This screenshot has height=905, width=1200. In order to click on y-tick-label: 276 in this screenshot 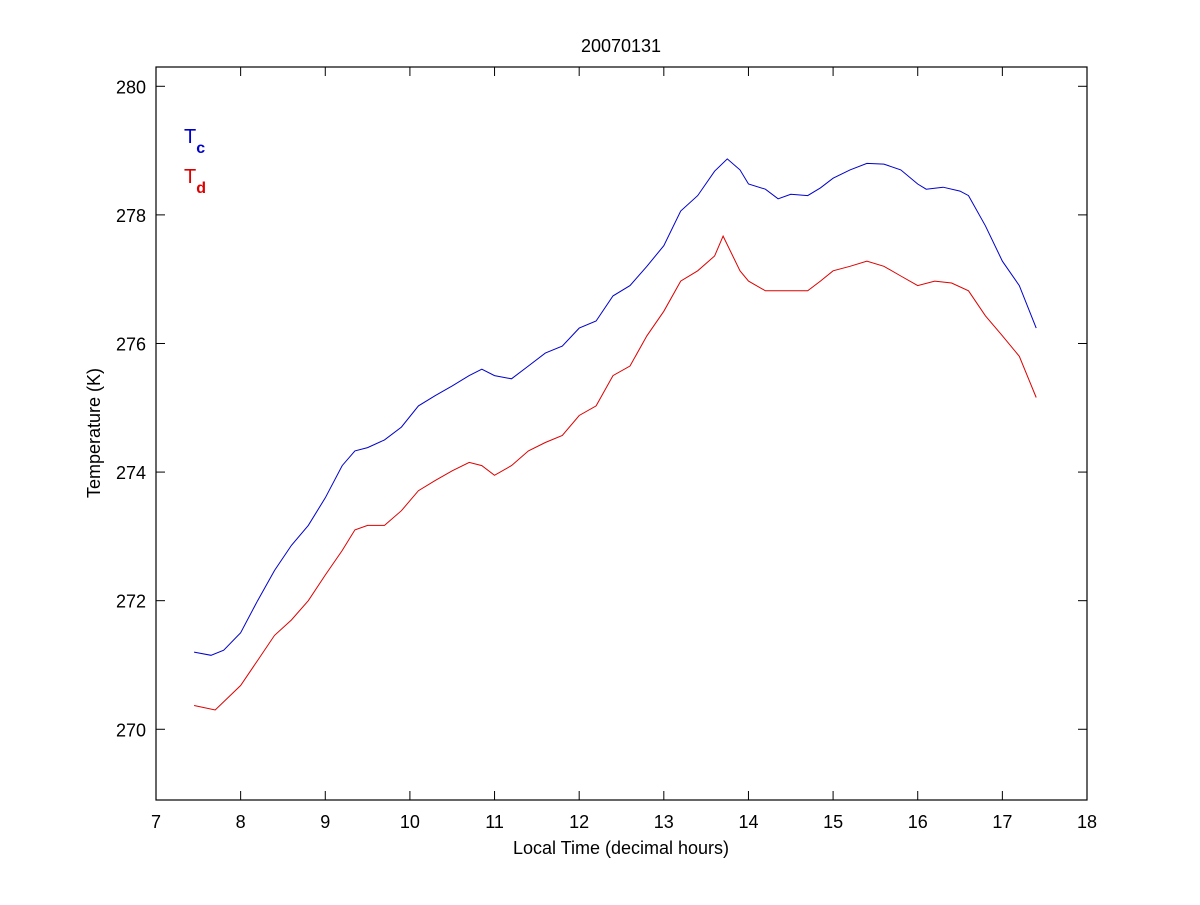, I will do `click(131, 344)`.